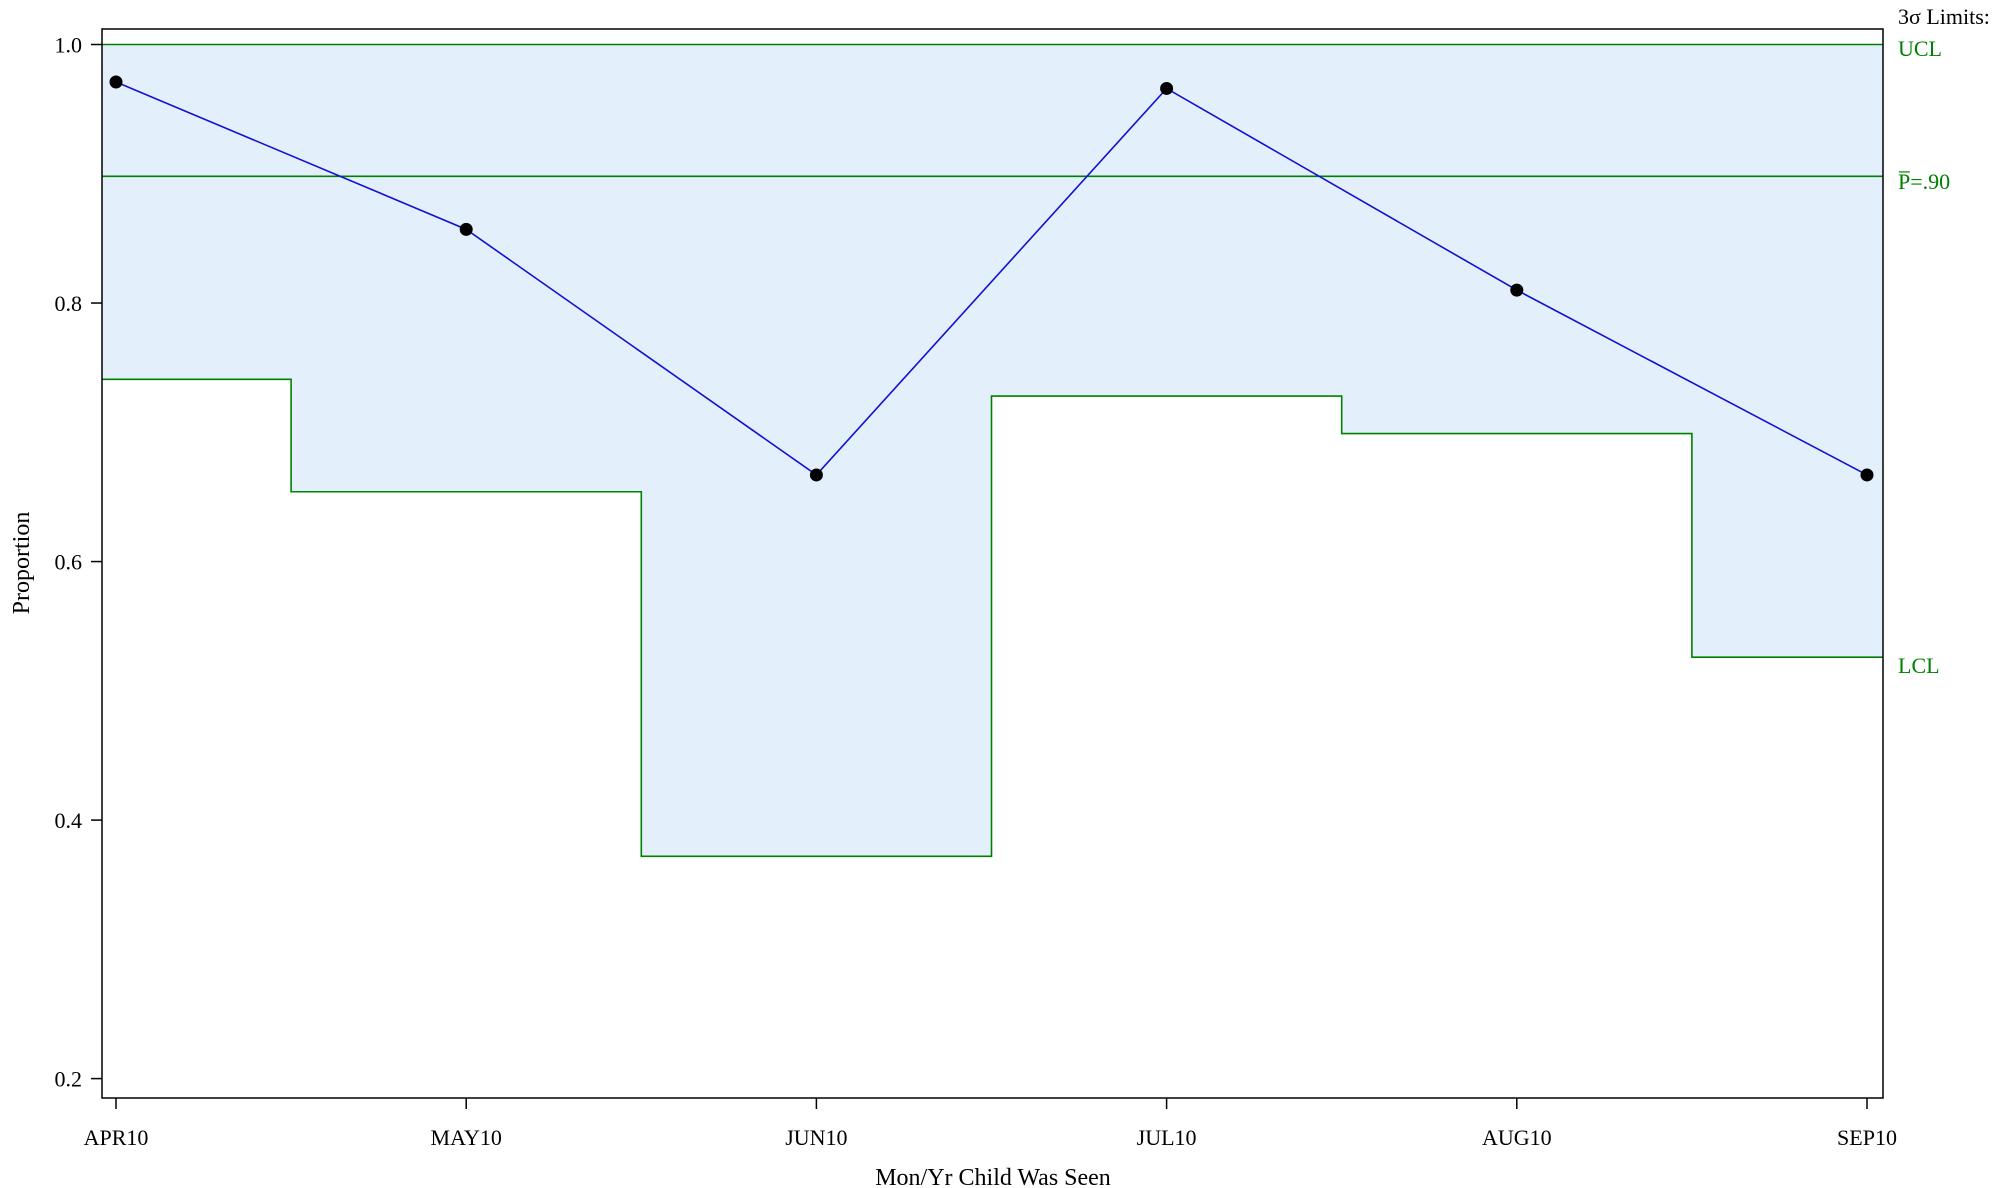 This screenshot has width=2007, height=1188. I want to click on x-tick-label-apr10: APR10, so click(116, 1137).